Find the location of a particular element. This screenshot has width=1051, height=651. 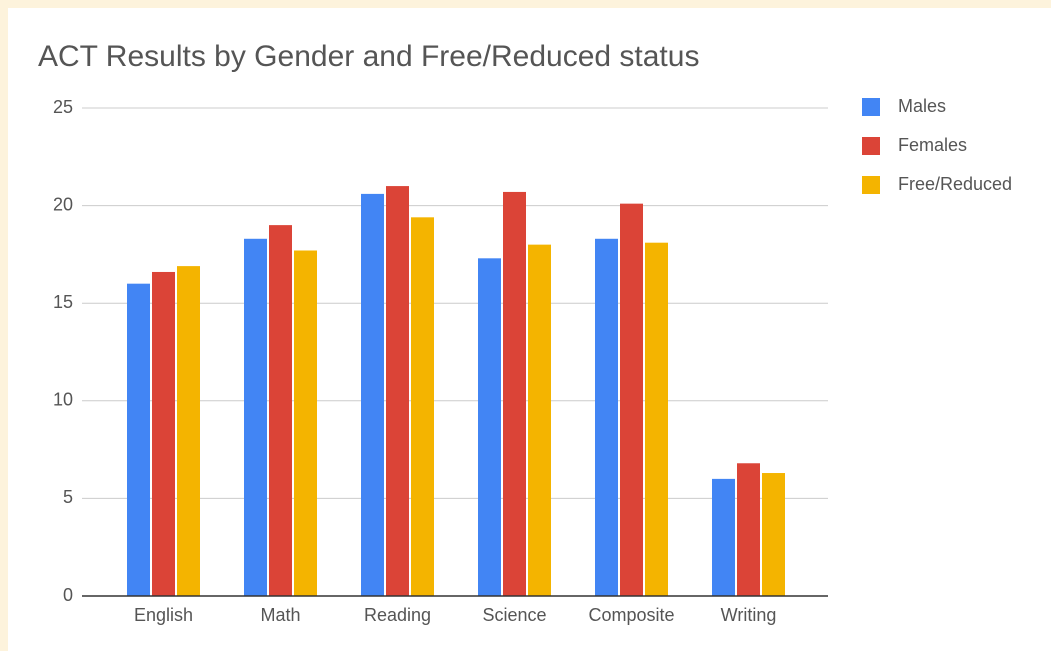

y-tick-label: 0 is located at coordinates (68, 595).